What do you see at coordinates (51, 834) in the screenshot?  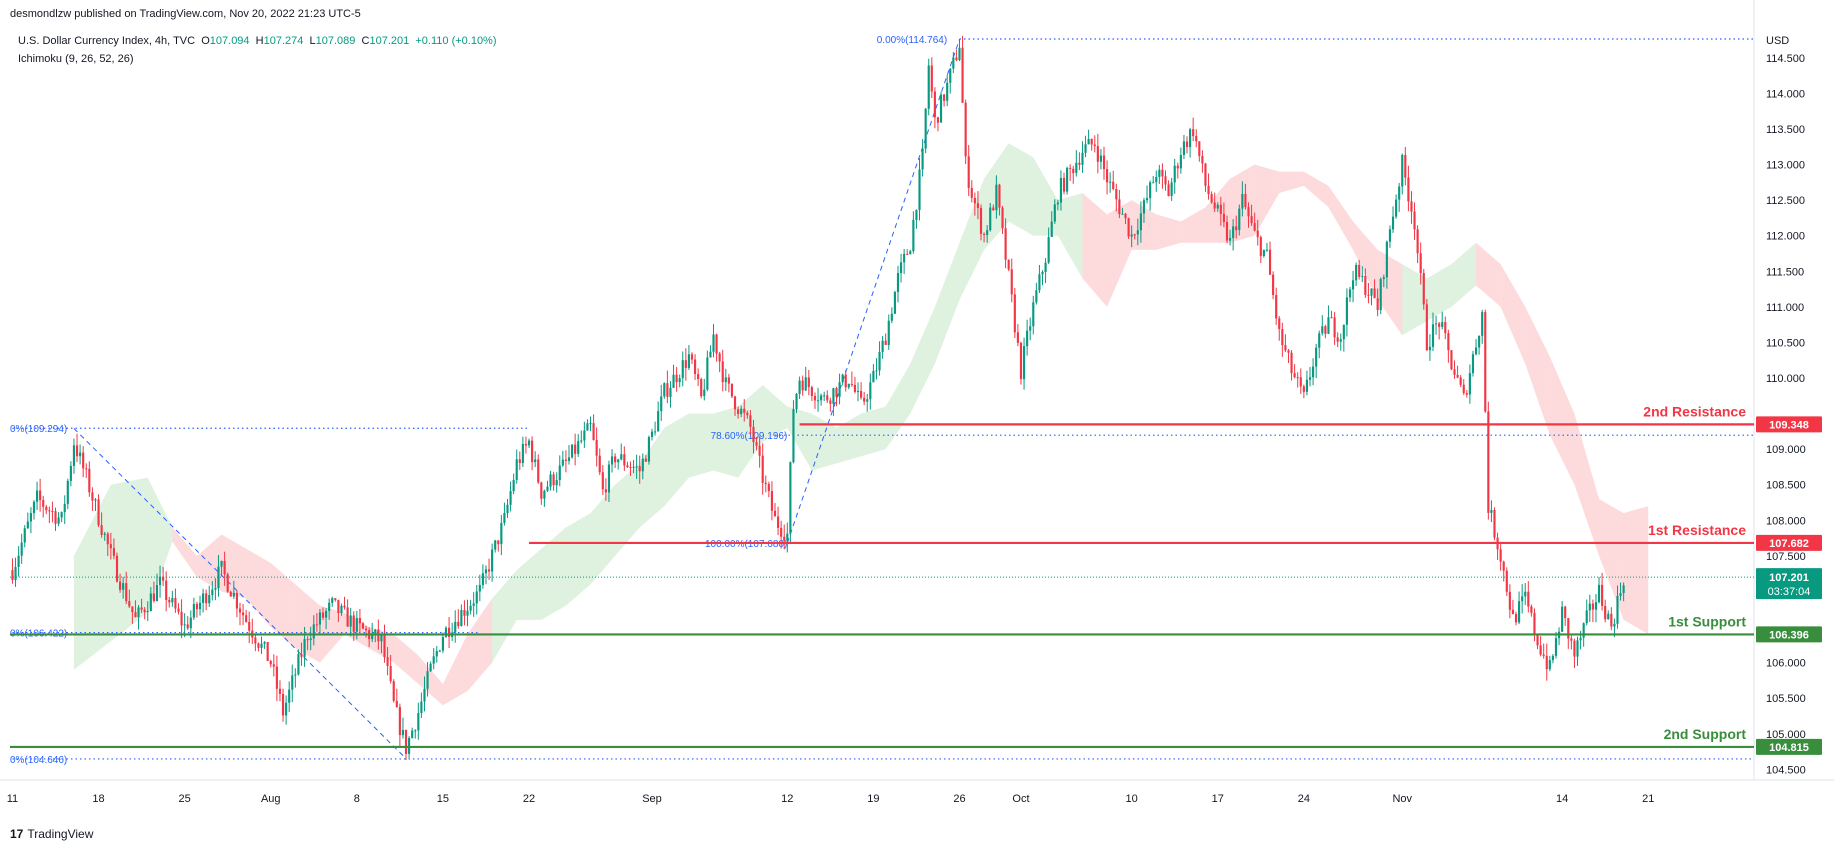 I see `footer-brand: 17 TradingView` at bounding box center [51, 834].